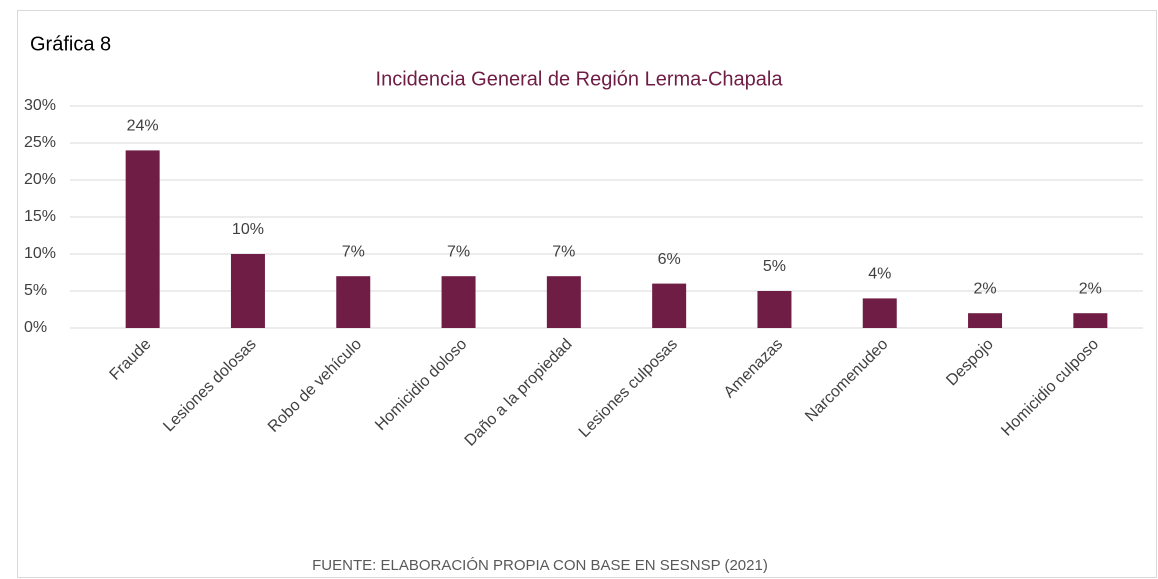 Image resolution: width=1158 pixels, height=579 pixels. What do you see at coordinates (248, 229) in the screenshot?
I see `data-label: 10%` at bounding box center [248, 229].